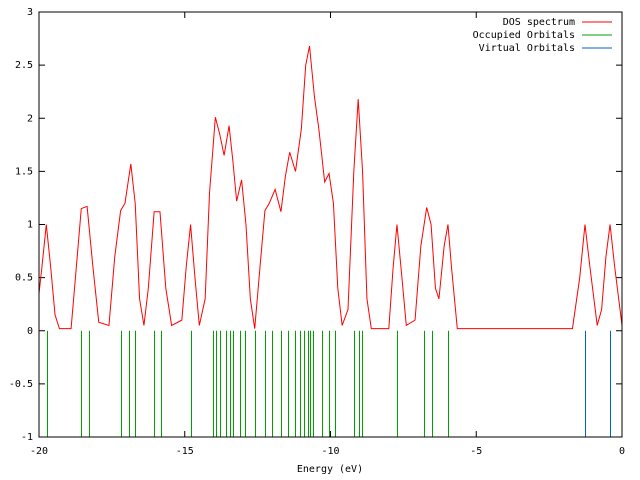  Describe the element at coordinates (24, 171) in the screenshot. I see `y-tick-label: 1.5` at that location.